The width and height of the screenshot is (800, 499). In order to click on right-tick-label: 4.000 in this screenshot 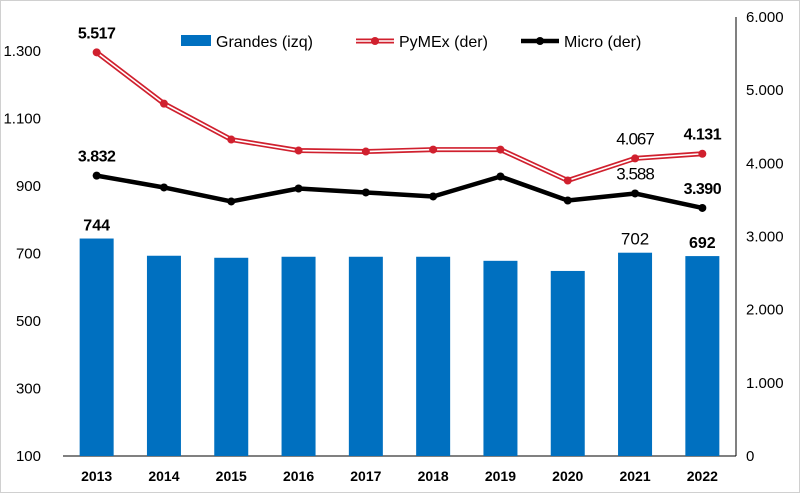, I will do `click(765, 163)`.